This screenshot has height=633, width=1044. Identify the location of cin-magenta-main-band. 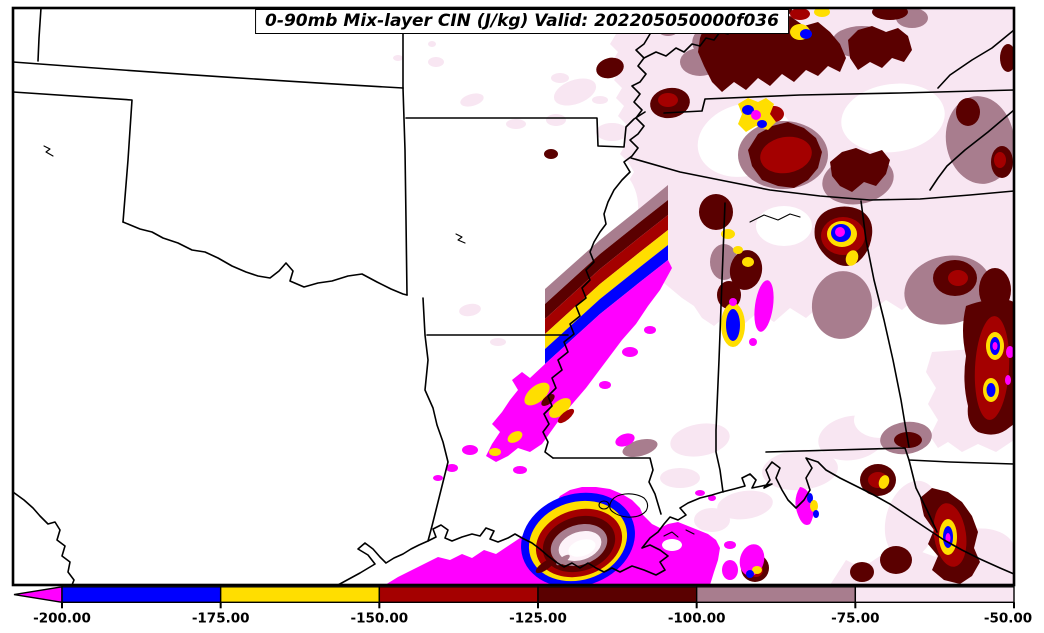
(579, 361).